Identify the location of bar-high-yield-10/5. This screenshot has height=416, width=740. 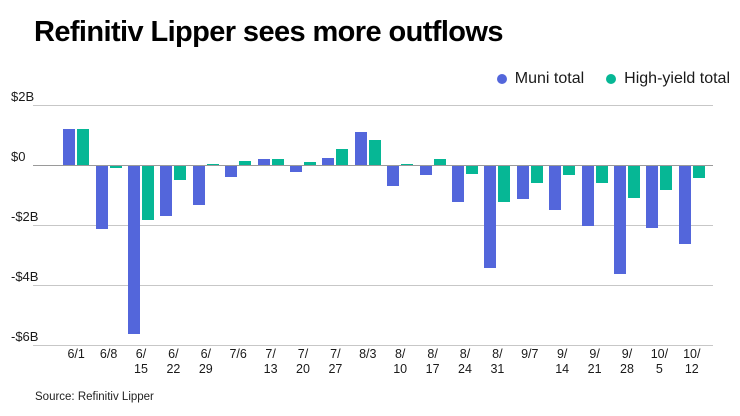
(666, 178).